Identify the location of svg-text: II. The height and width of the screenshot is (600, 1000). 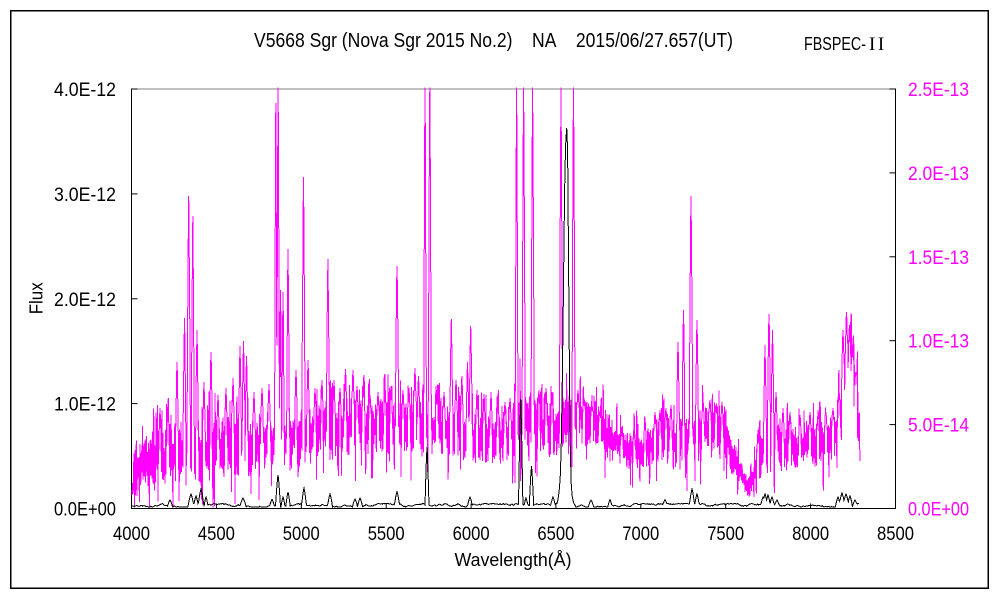
(878, 44).